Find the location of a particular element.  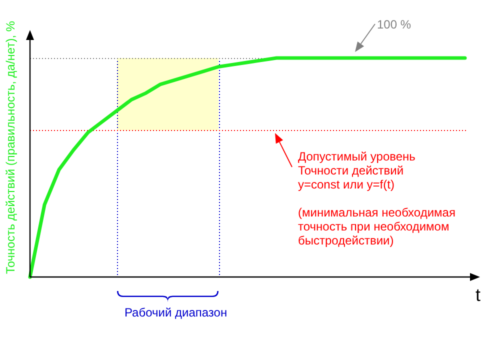

y-axis-title: Точность действий (правильность, да/нет), % is located at coordinates (10, 147).